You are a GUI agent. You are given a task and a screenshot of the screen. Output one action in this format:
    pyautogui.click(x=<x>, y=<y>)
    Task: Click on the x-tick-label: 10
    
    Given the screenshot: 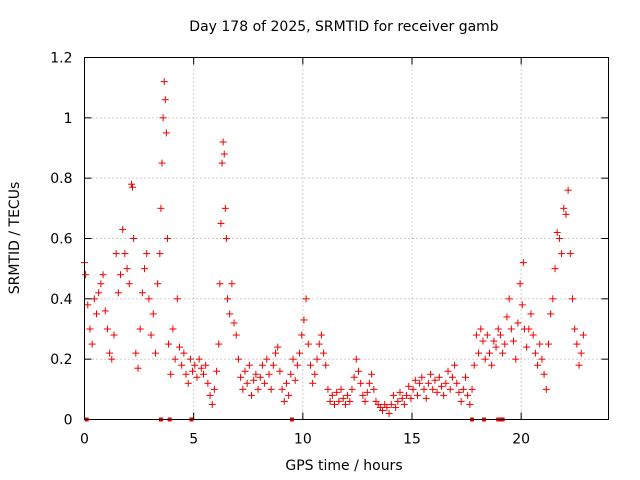 What is the action you would take?
    pyautogui.click(x=303, y=440)
    